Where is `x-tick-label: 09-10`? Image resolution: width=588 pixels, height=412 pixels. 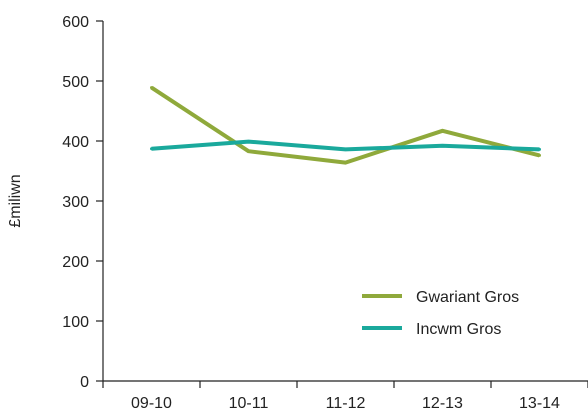
x-tick-label: 09-10 is located at coordinates (151, 403).